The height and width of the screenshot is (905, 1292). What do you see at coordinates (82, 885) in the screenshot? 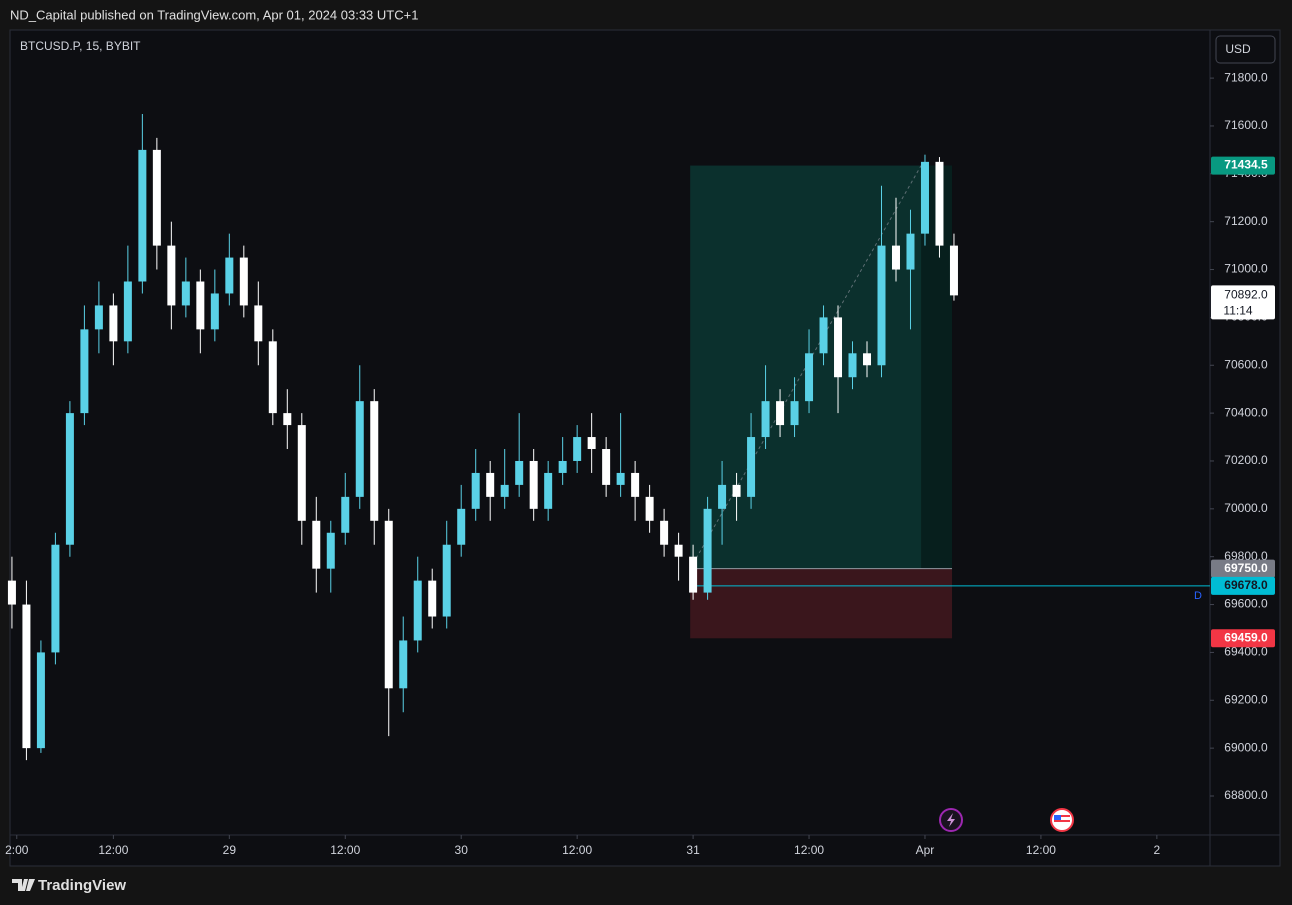
I see `logo-text: TradingView` at bounding box center [82, 885].